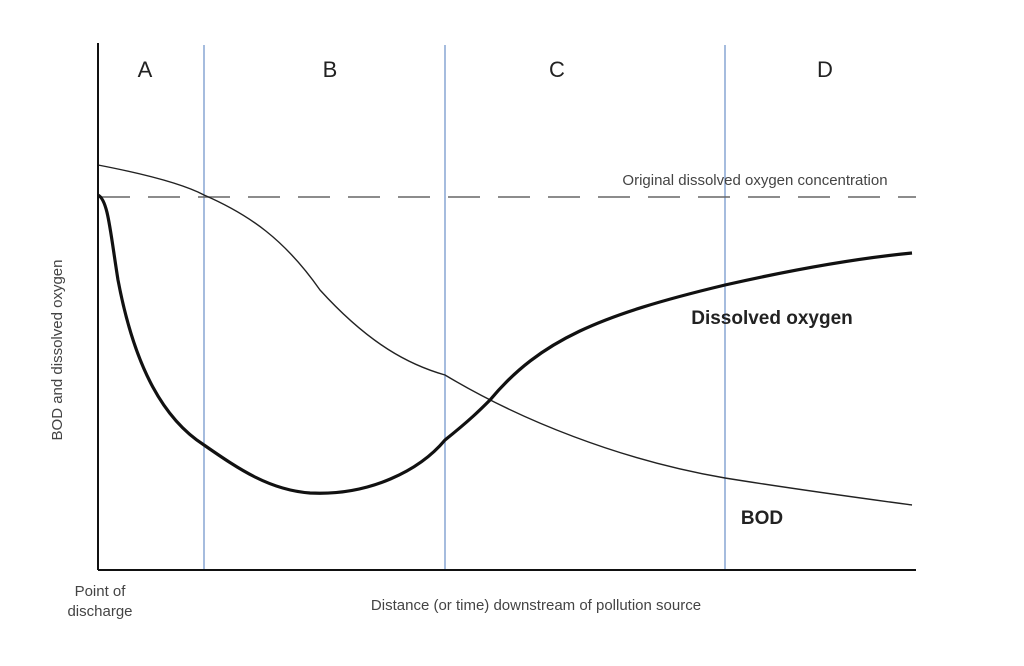 The width and height of the screenshot is (1024, 666). I want to click on zone-label: C, so click(557, 69).